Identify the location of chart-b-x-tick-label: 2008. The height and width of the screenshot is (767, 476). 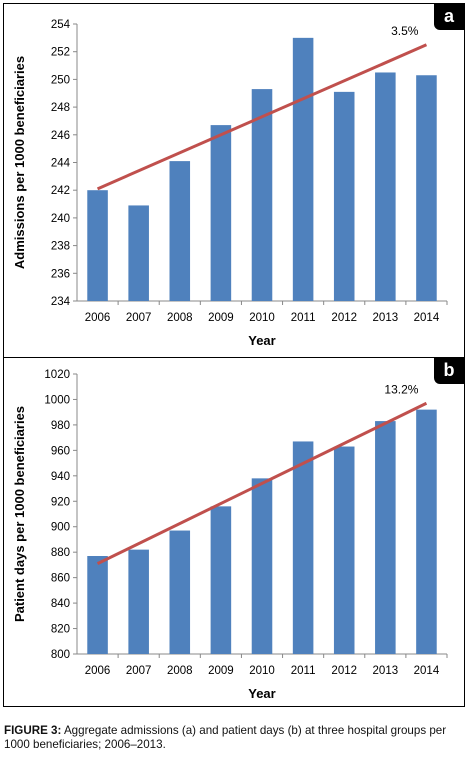
(180, 671).